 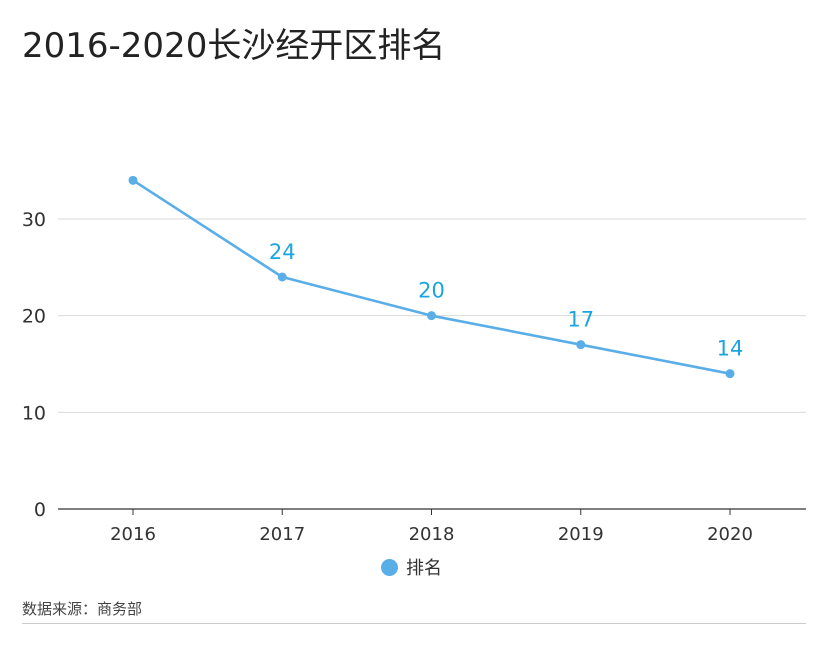 What do you see at coordinates (730, 349) in the screenshot?
I see `data-label: 14` at bounding box center [730, 349].